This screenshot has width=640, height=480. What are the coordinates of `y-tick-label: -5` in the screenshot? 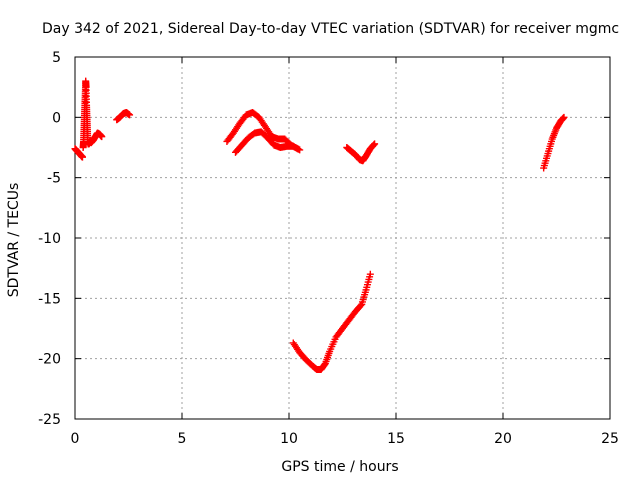 It's located at (54, 179).